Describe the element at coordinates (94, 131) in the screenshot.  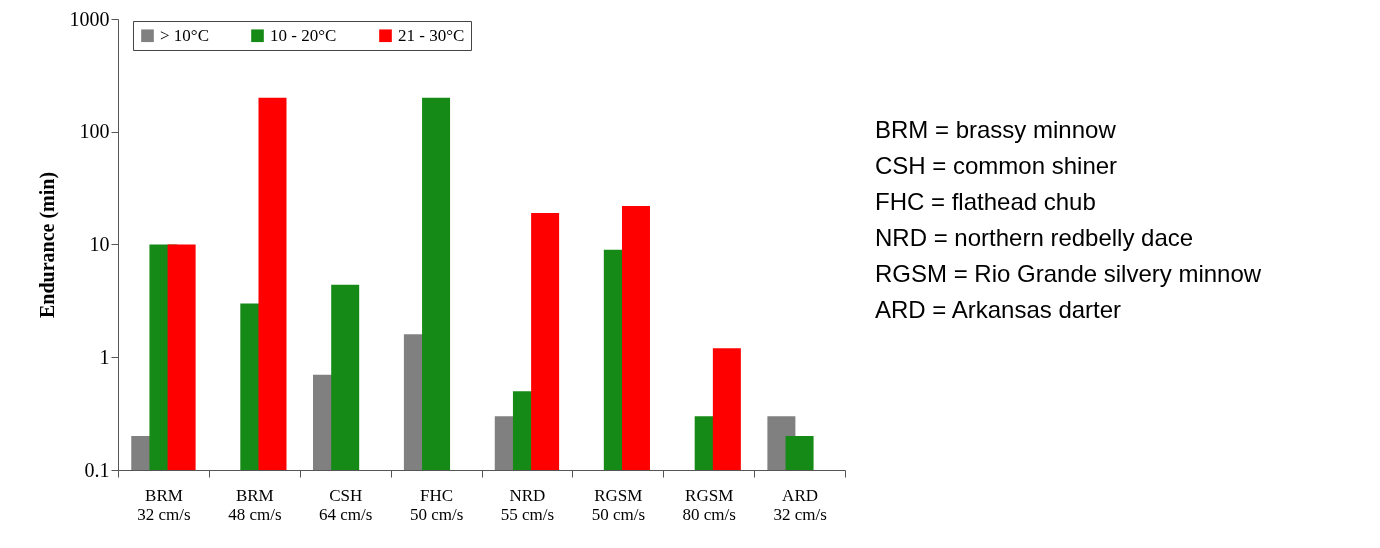
I see `y-tick-label: 100` at that location.